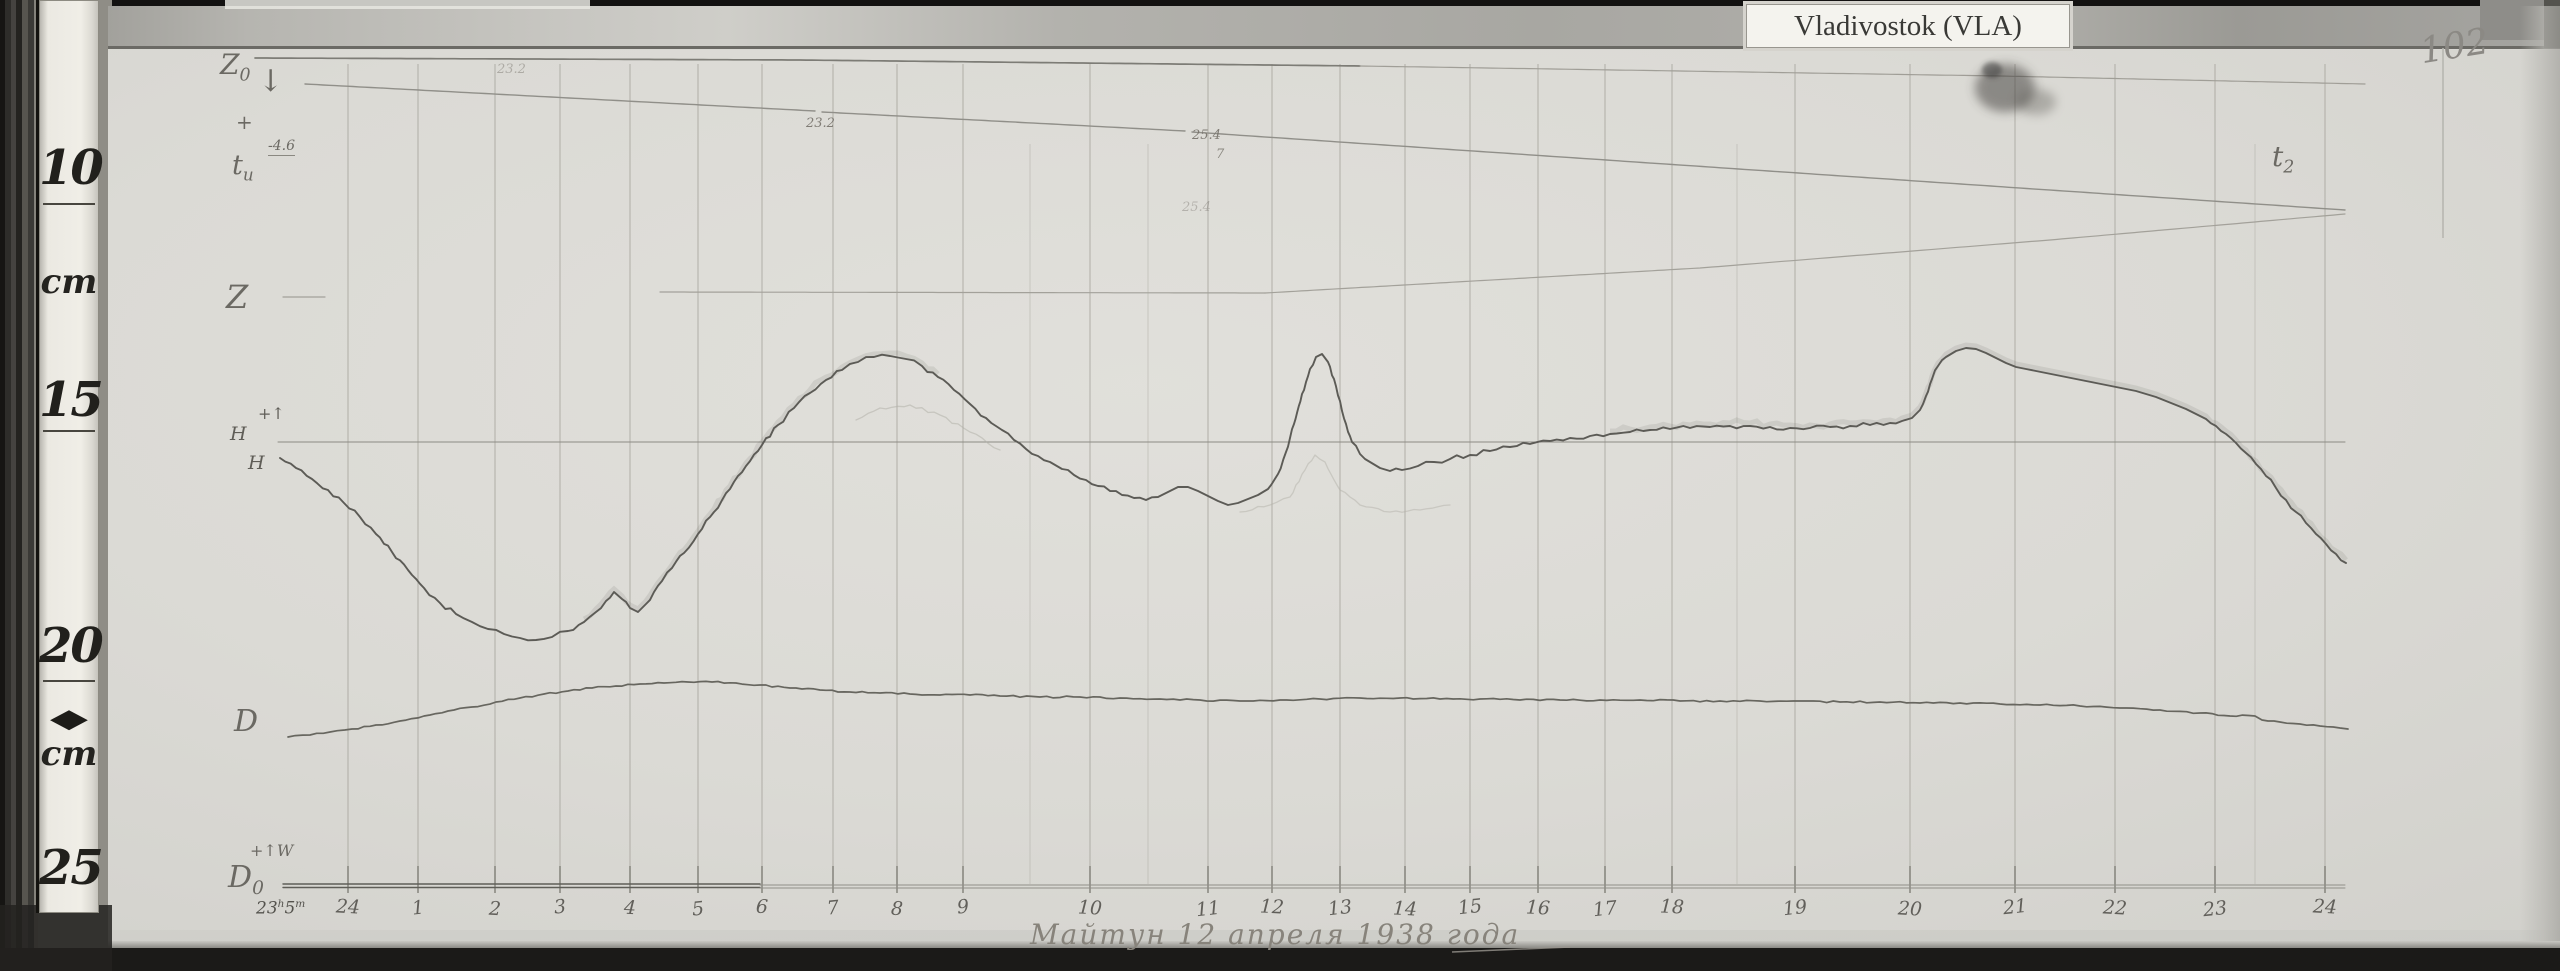 The image size is (2560, 971). Describe the element at coordinates (256, 463) in the screenshot. I see `label-H-trace: H` at that location.